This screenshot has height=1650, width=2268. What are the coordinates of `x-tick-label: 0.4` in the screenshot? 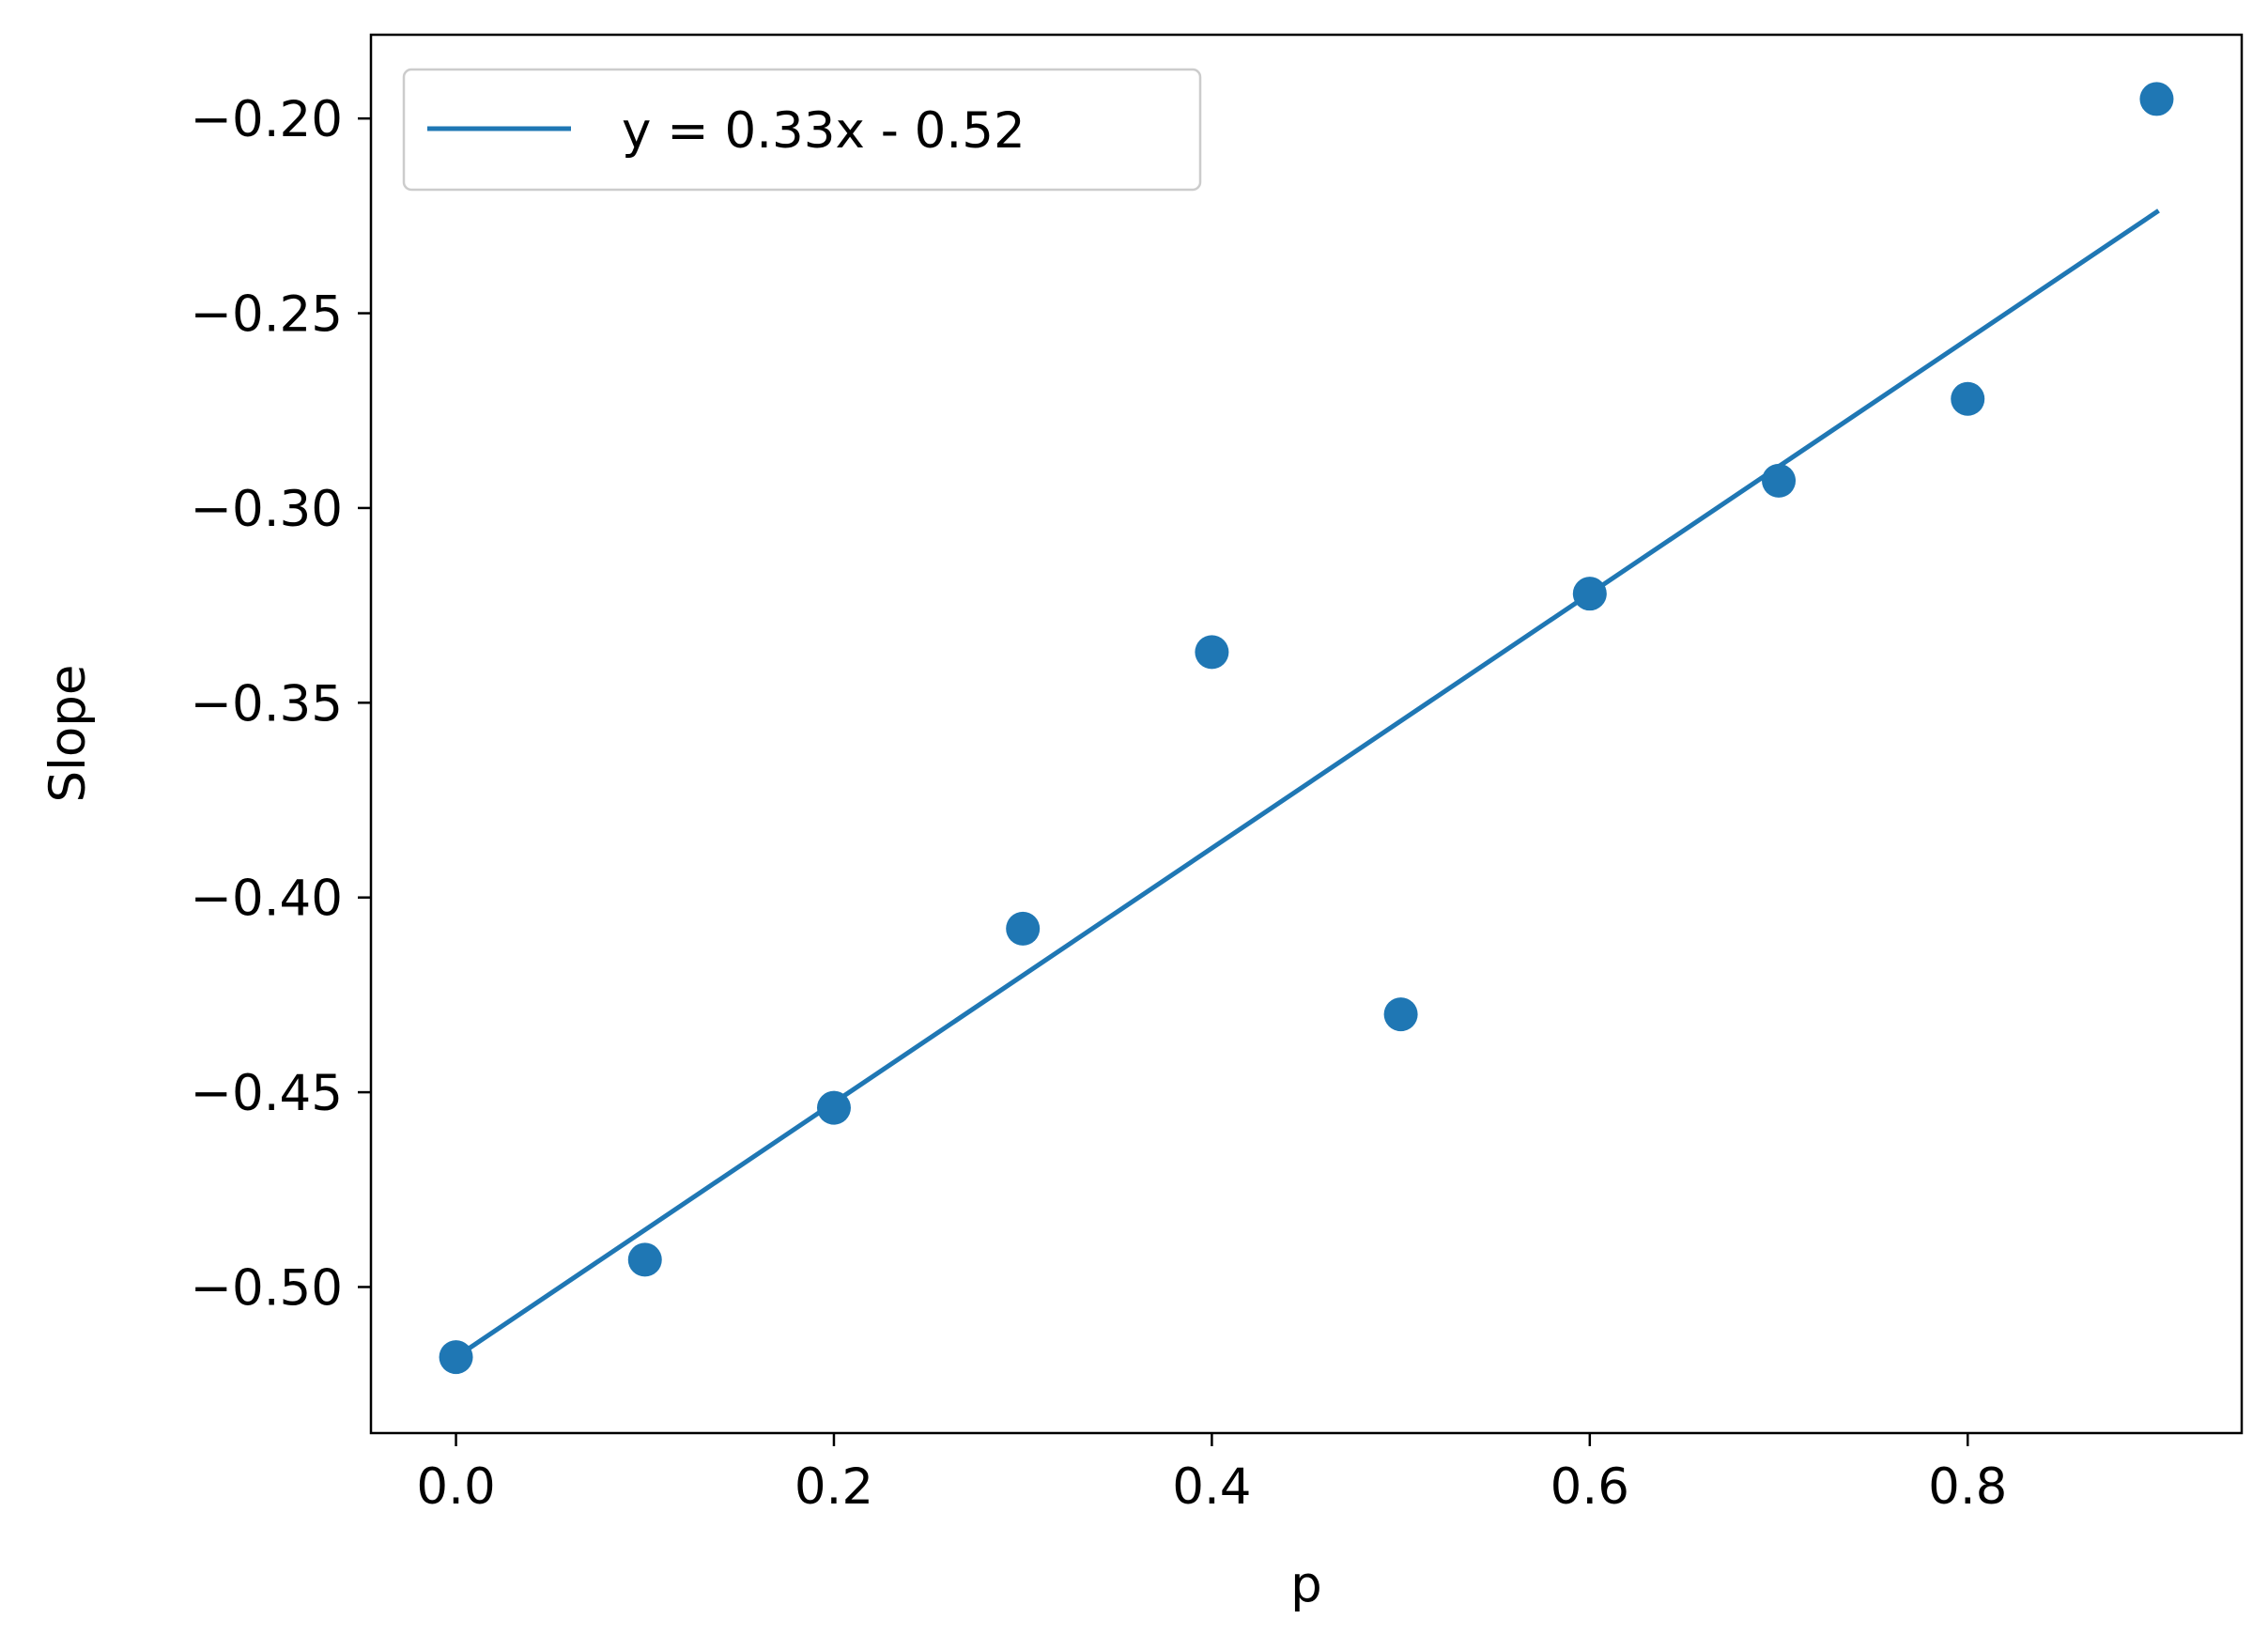 It's located at (1212, 1487).